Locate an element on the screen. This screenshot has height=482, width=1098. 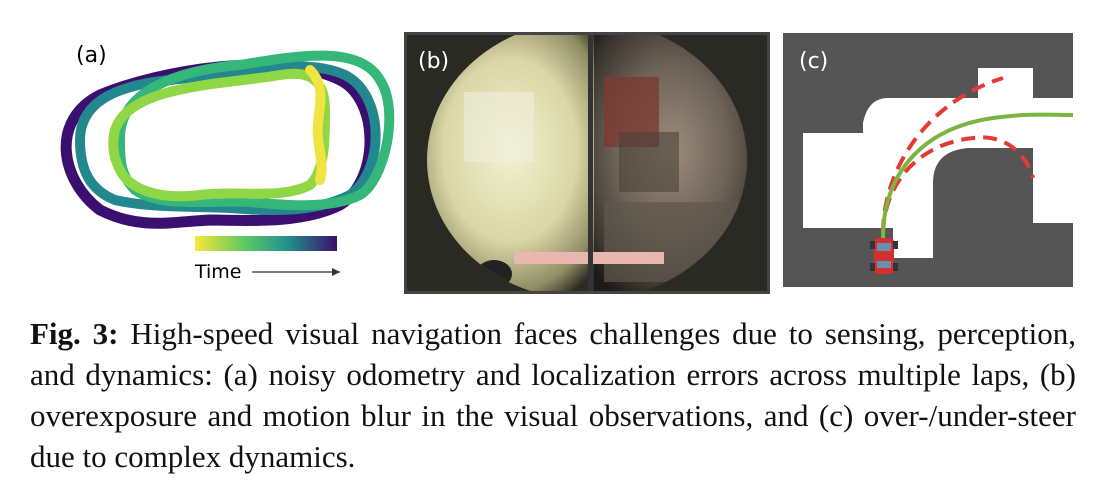
image-divider is located at coordinates (590, 163).